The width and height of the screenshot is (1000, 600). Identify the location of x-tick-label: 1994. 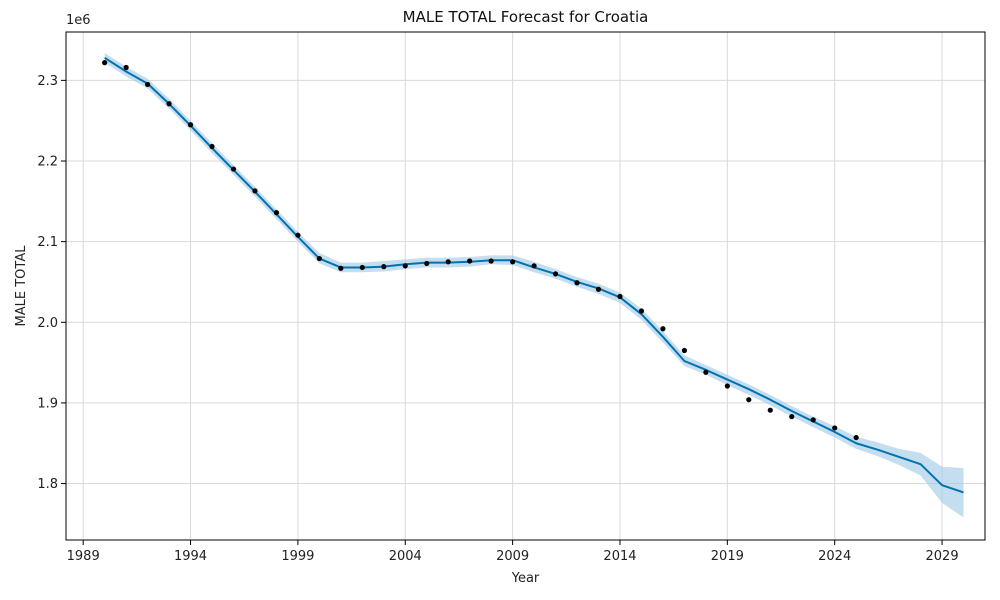
(190, 556).